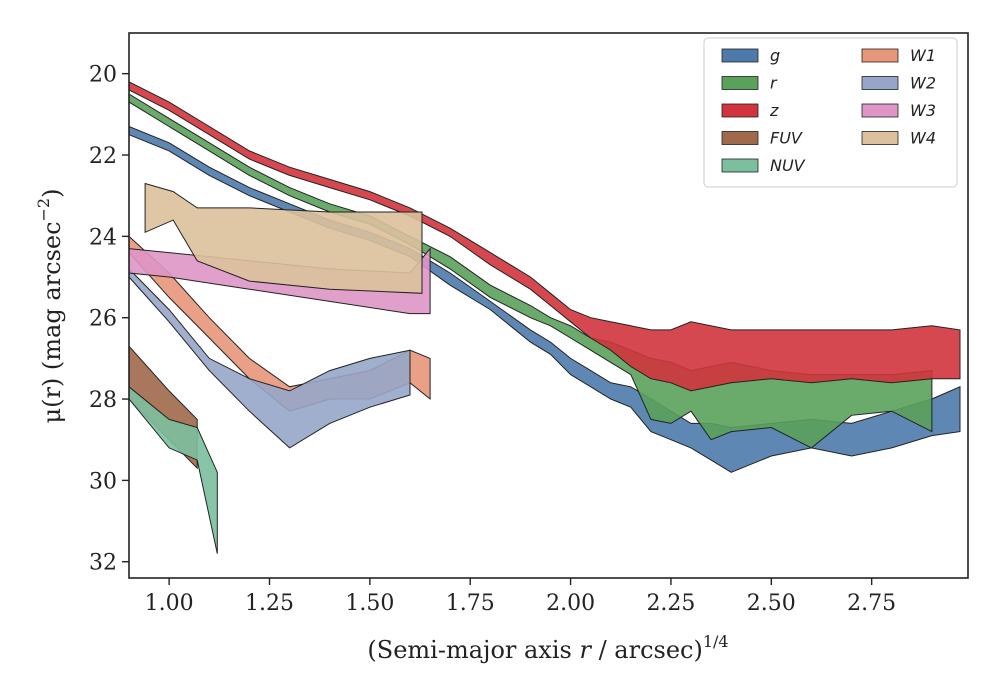 This screenshot has height=700, width=1000. Describe the element at coordinates (923, 83) in the screenshot. I see `legend-label-w2: W2` at that location.